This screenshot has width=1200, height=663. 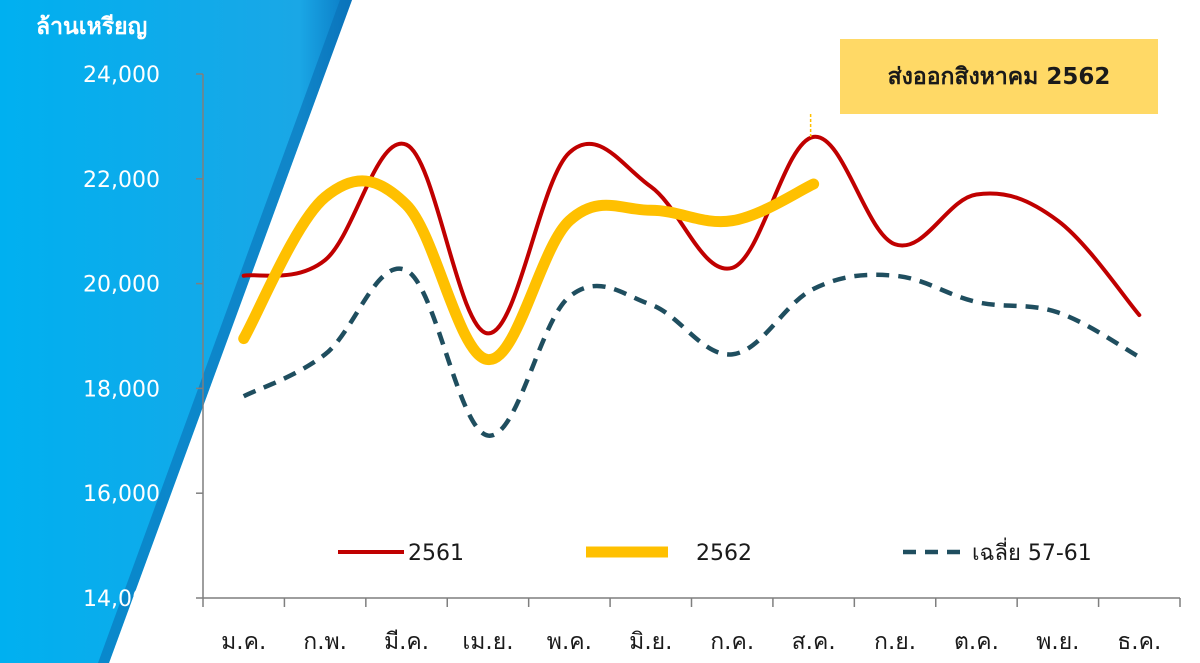 I want to click on legend: 2561 2562 เฉลี่ย 57-61, so click(x=715, y=551).